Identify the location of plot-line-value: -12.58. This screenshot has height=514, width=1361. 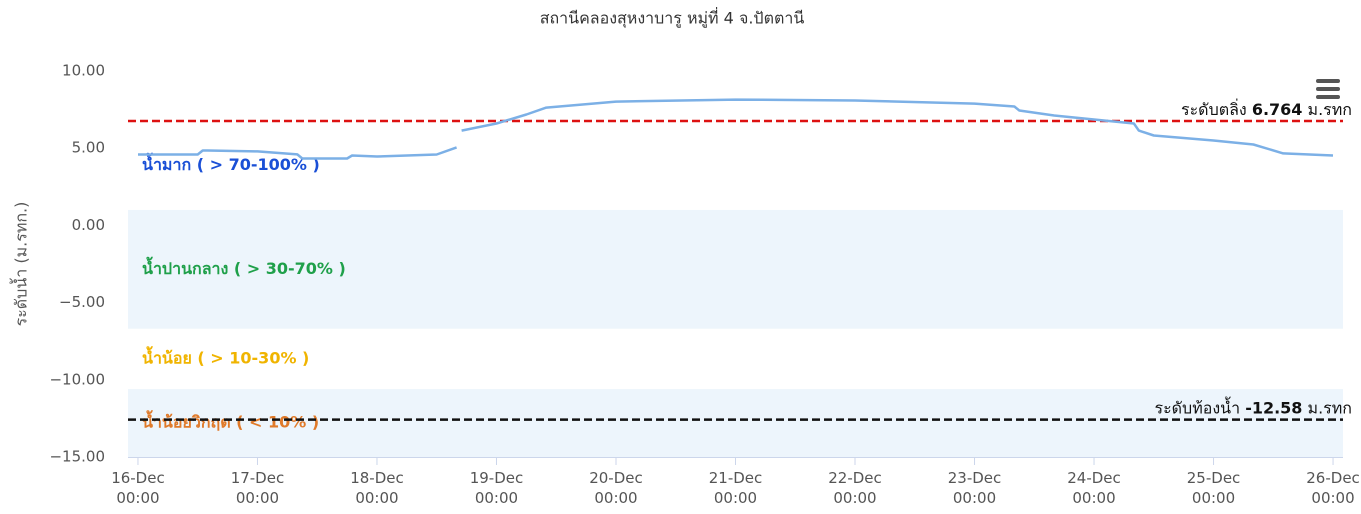
(1273, 407).